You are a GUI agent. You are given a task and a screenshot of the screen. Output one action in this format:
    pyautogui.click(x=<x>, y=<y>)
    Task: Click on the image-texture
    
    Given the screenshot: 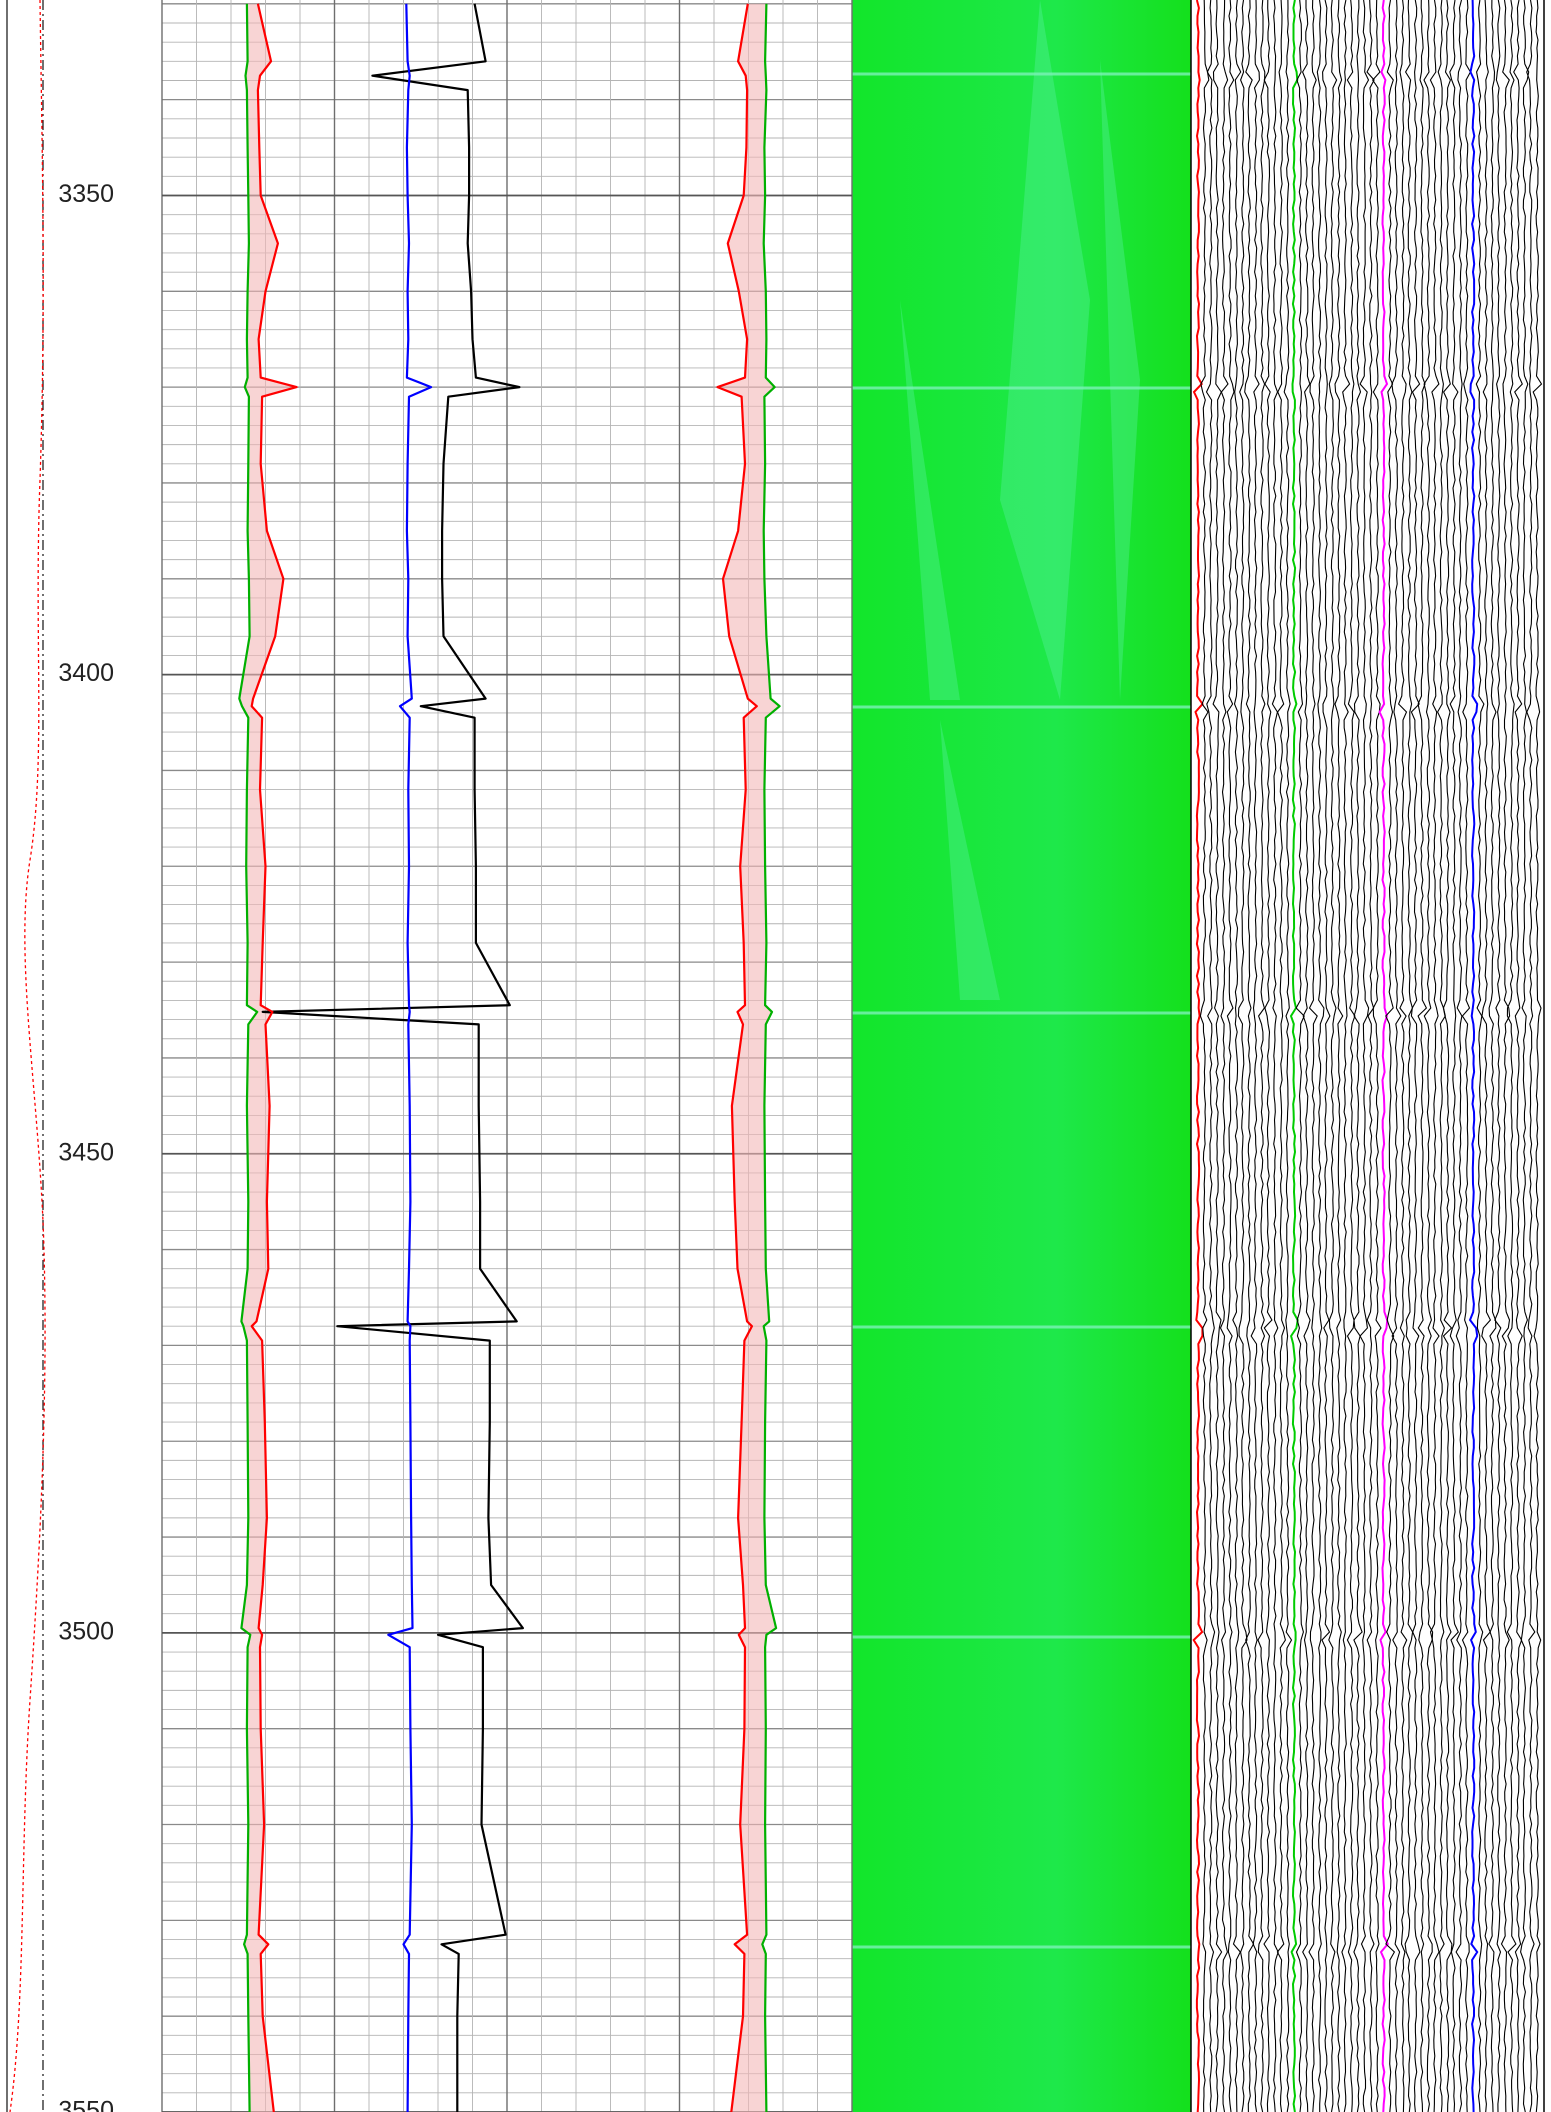 What is the action you would take?
    pyautogui.click(x=1020, y=500)
    